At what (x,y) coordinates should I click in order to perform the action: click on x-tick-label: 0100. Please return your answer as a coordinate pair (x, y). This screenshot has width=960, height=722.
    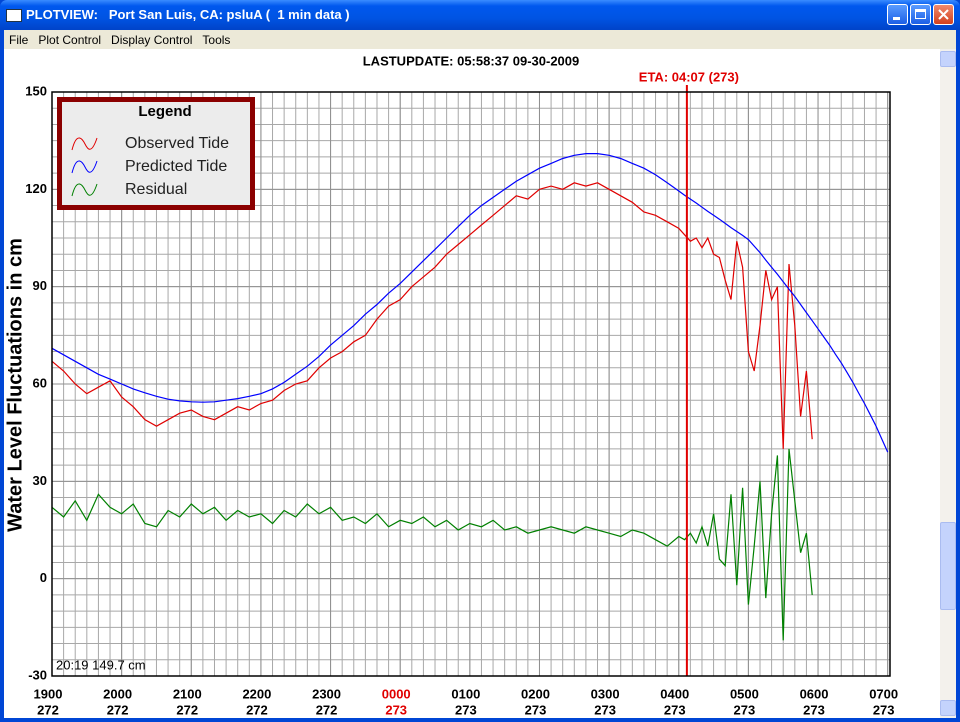
    Looking at the image, I should click on (465, 693).